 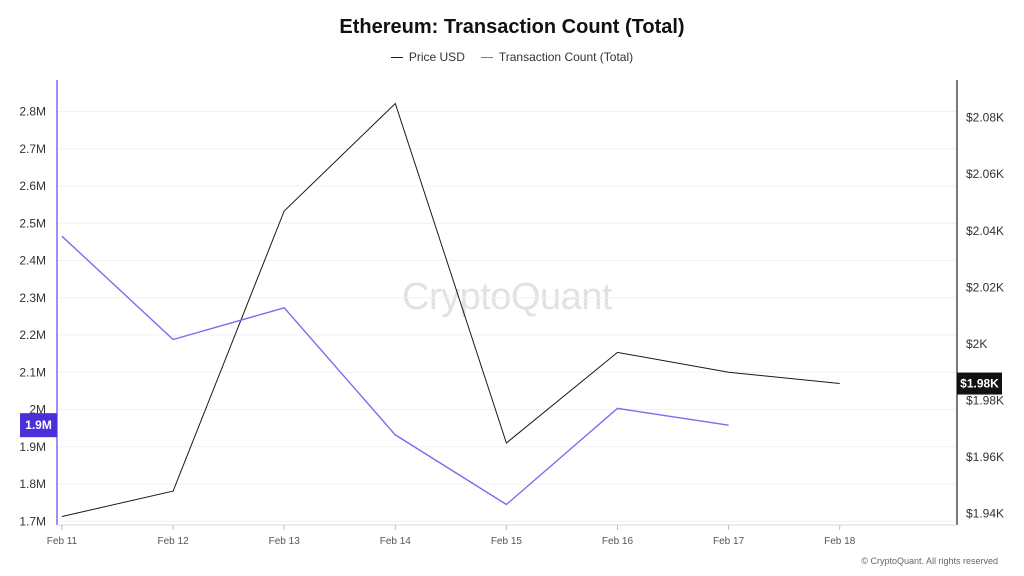 I want to click on chart-title: Ethereum: Transaction Count (Total), so click(x=512, y=27).